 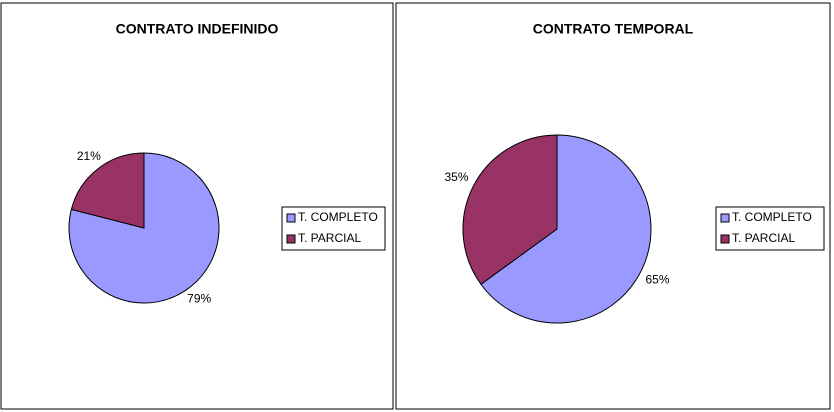 What do you see at coordinates (89, 156) in the screenshot?
I see `data-label: 21%` at bounding box center [89, 156].